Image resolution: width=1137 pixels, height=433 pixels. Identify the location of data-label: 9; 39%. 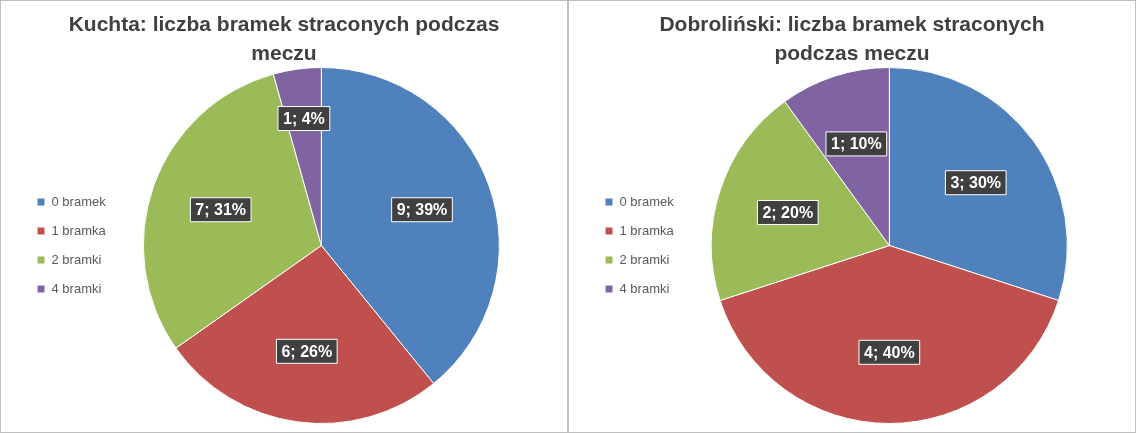
(422, 210).